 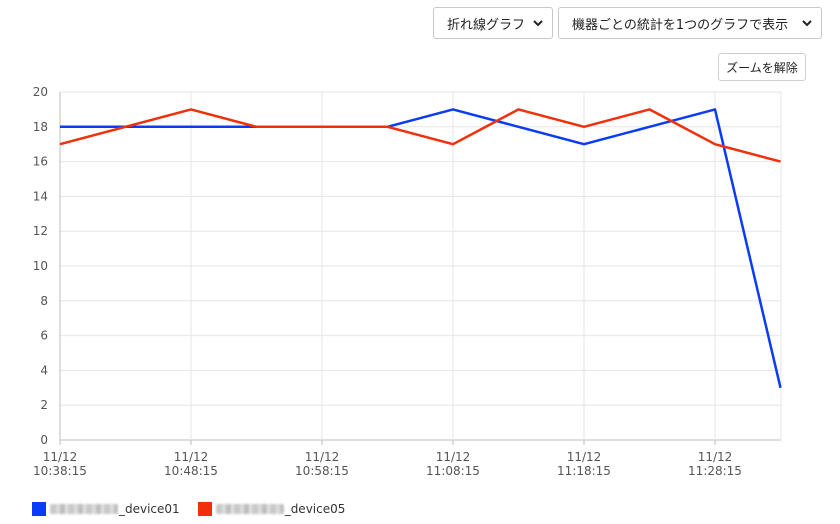 What do you see at coordinates (715, 471) in the screenshot?
I see `x-tick-time: 11:28:15` at bounding box center [715, 471].